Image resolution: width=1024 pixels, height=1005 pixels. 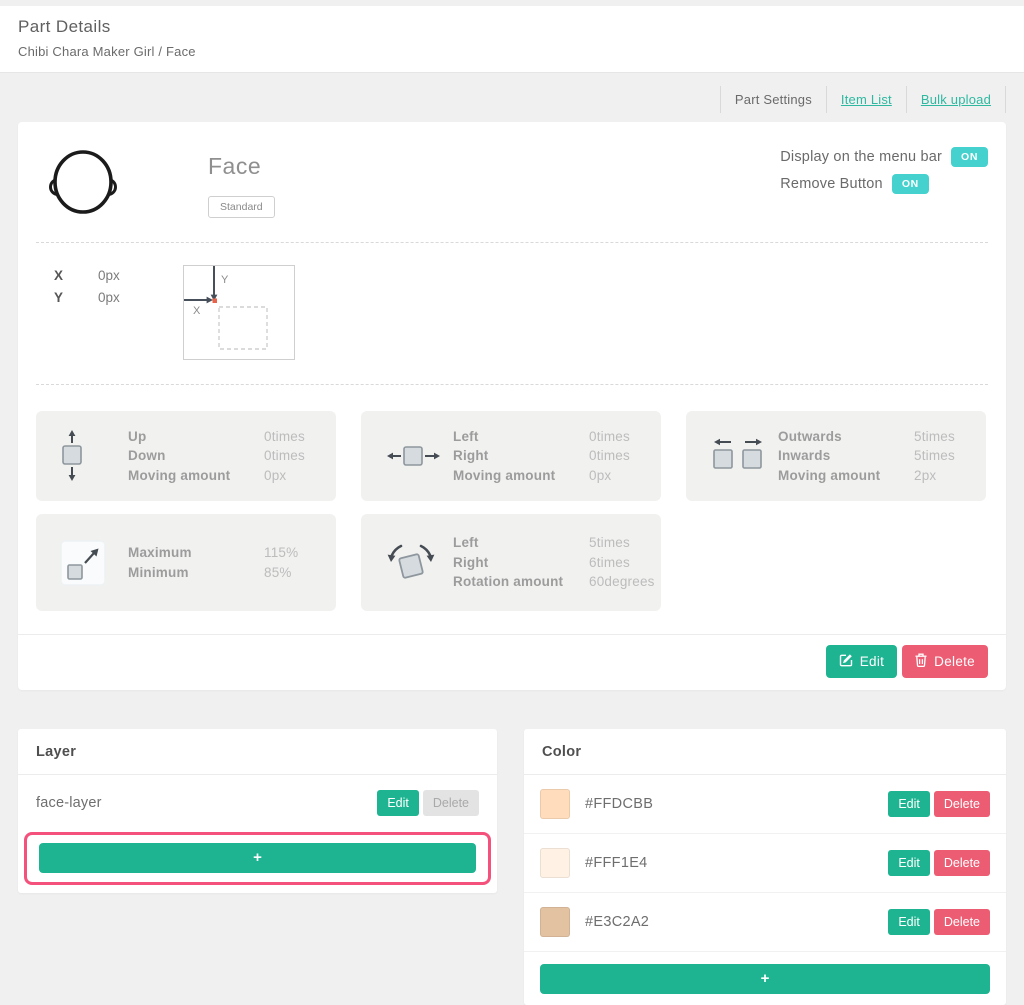 What do you see at coordinates (772, 99) in the screenshot?
I see `tab-part-settings: Part Settings` at bounding box center [772, 99].